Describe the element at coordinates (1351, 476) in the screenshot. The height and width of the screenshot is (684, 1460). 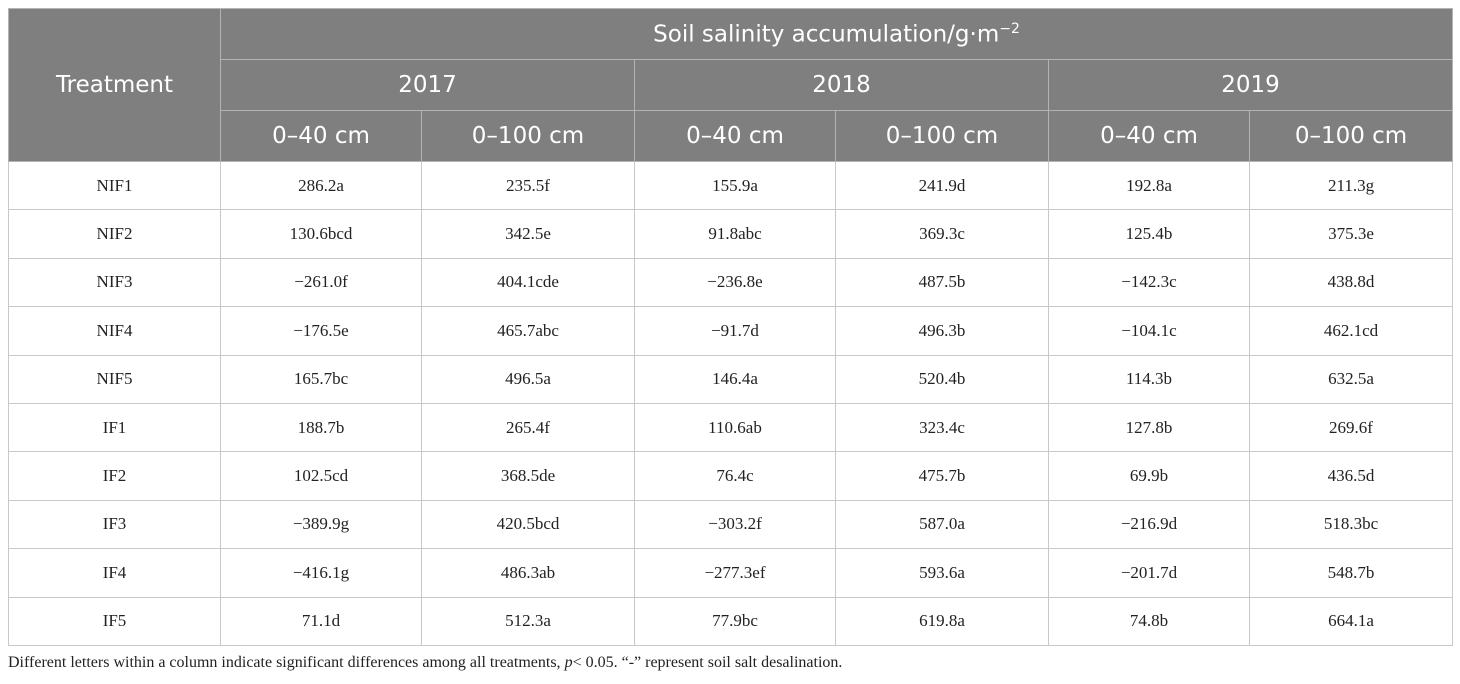
I see `value-cell: 436.5d` at that location.